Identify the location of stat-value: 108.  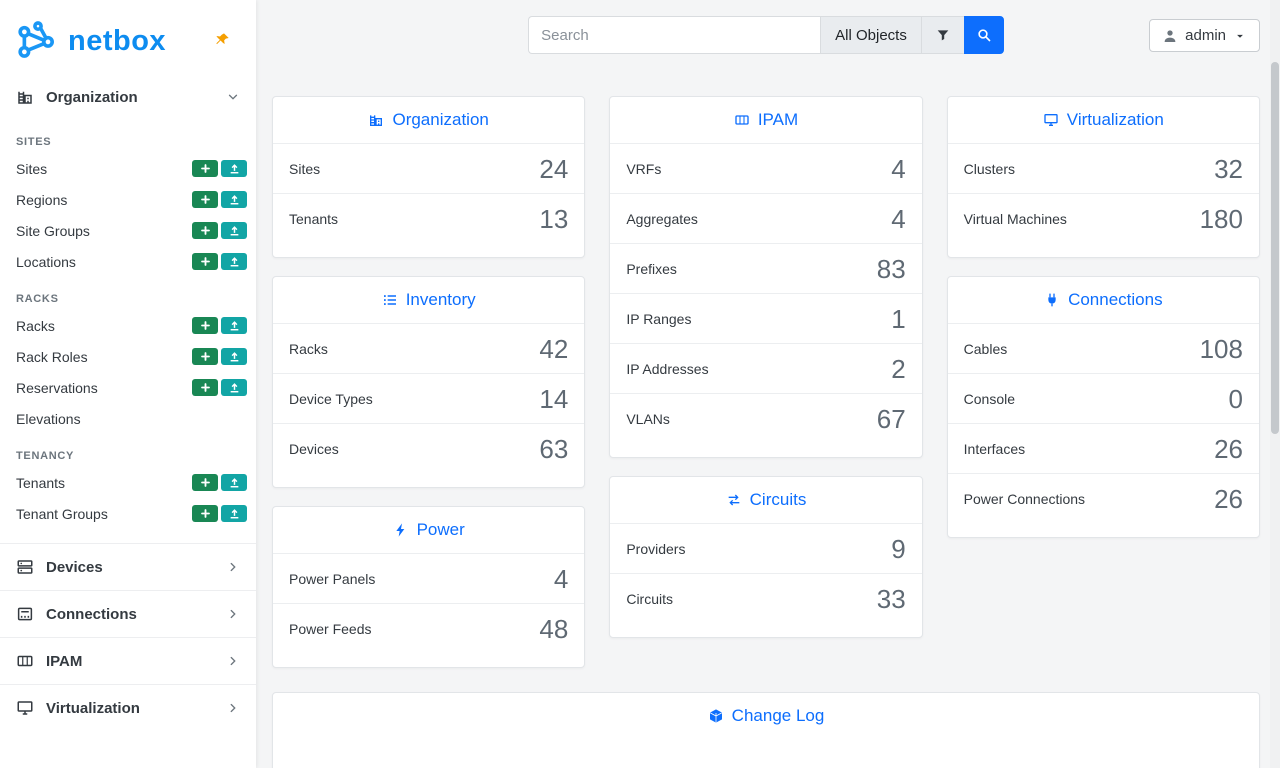
(1221, 348).